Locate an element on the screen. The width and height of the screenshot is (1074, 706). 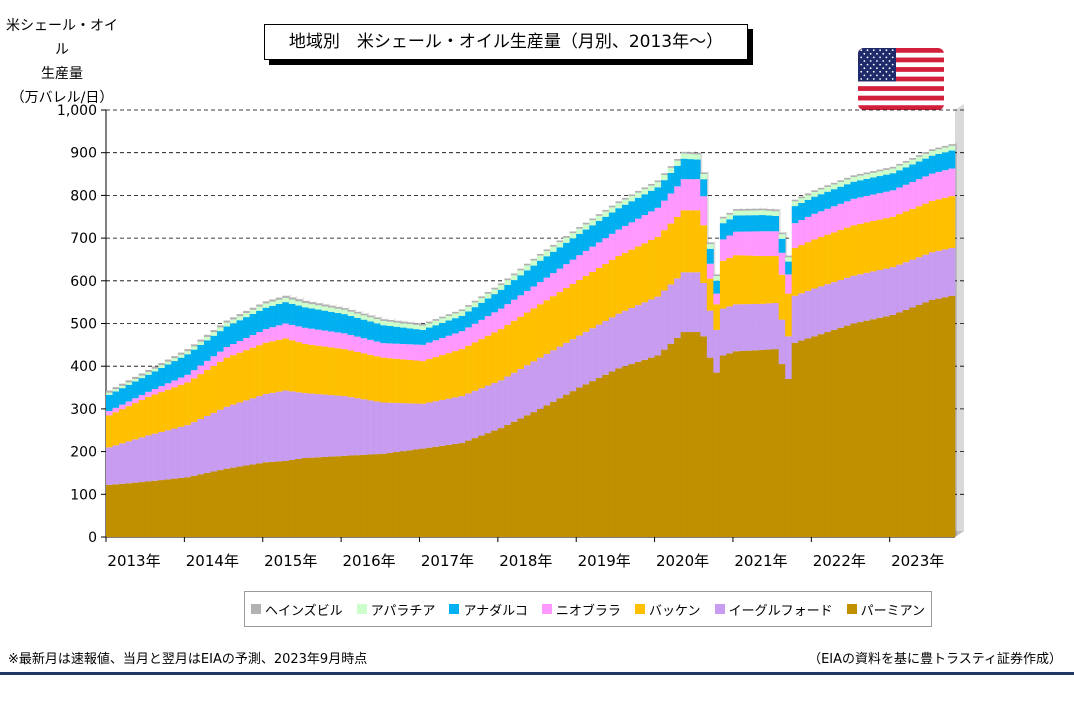
chart-title: 地域別 米シェール・オイル生産量（月別、2013年～） is located at coordinates (506, 42).